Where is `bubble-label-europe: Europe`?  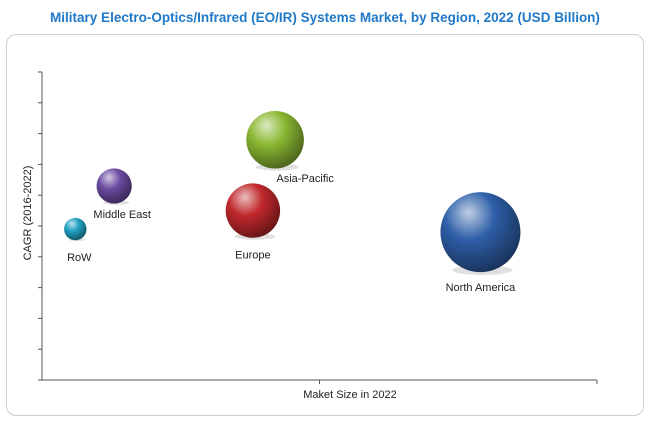 bubble-label-europe: Europe is located at coordinates (252, 256).